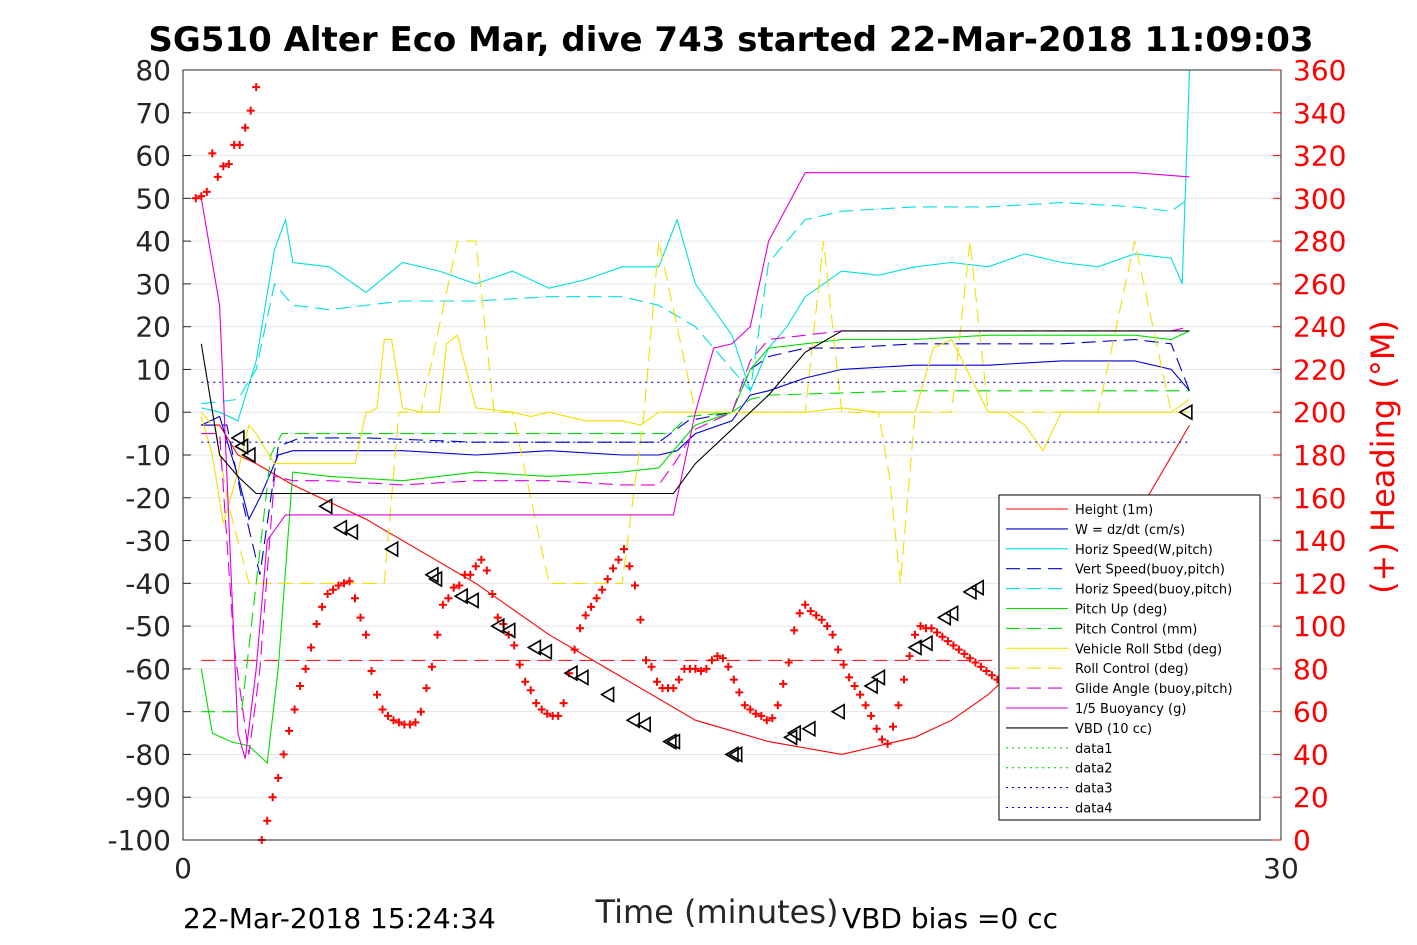 This screenshot has height=945, width=1417. Describe the element at coordinates (1114, 510) in the screenshot. I see `legend-label-0: Height (1m)` at that location.